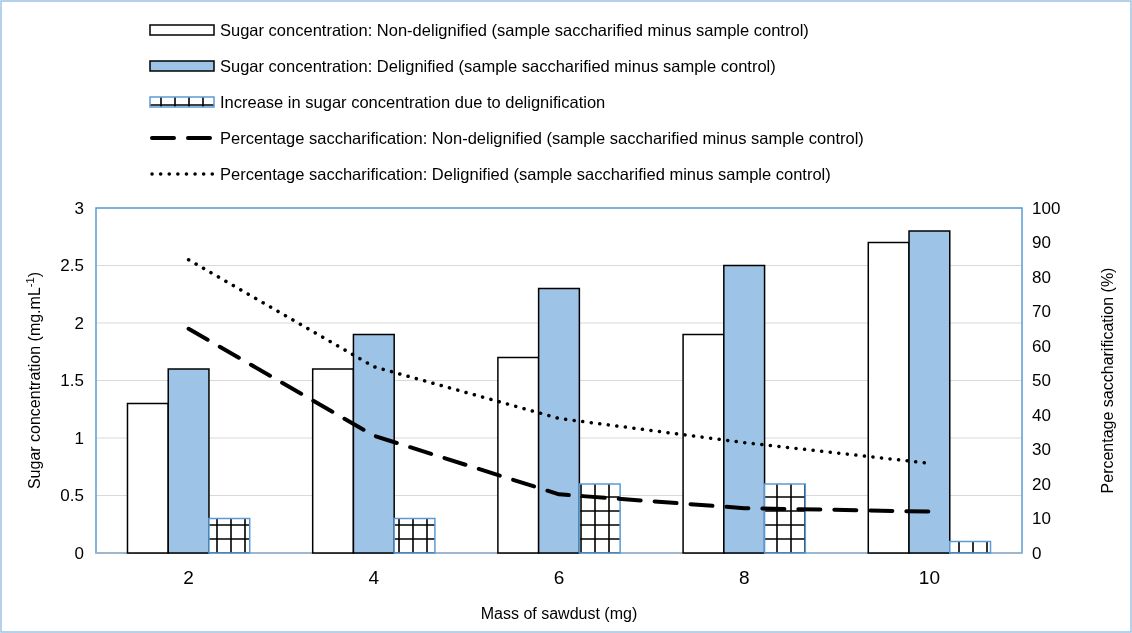  I want to click on x-tick-label: 8, so click(744, 577).